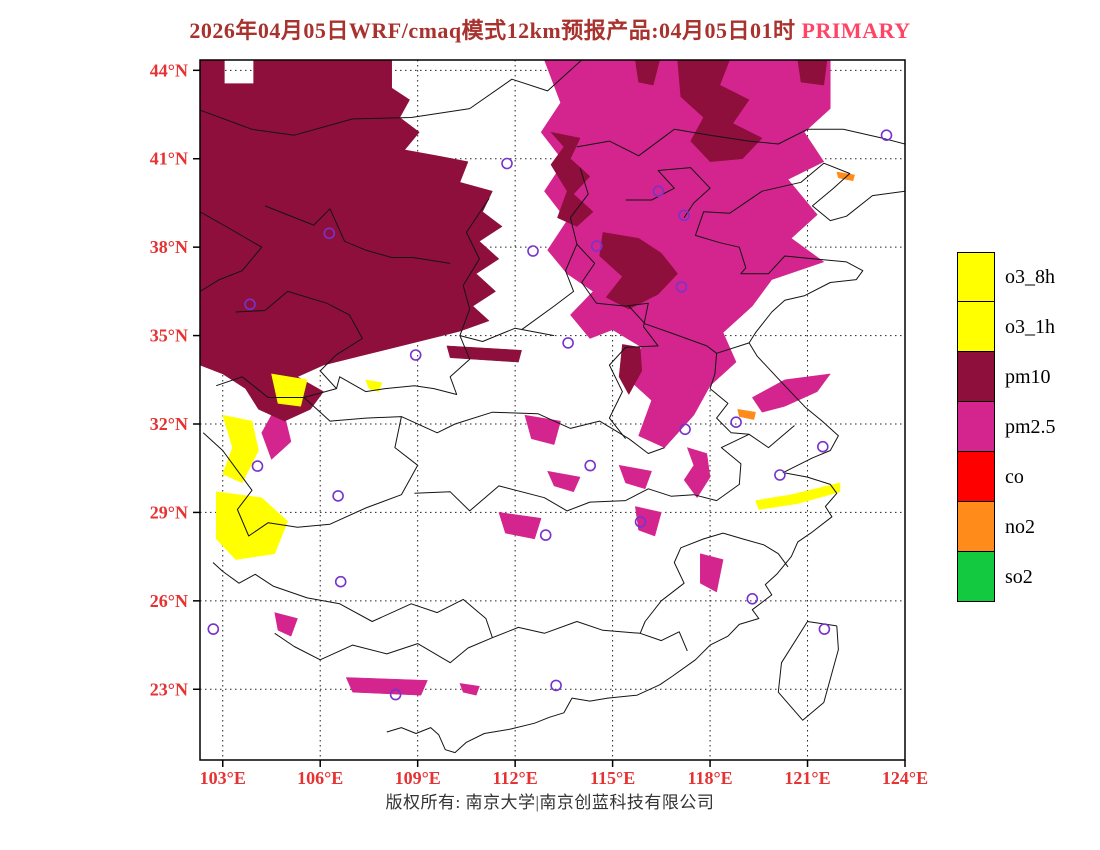 This screenshot has height=850, width=1100. What do you see at coordinates (976, 377) in the screenshot?
I see `legend-swatch-pm10` at bounding box center [976, 377].